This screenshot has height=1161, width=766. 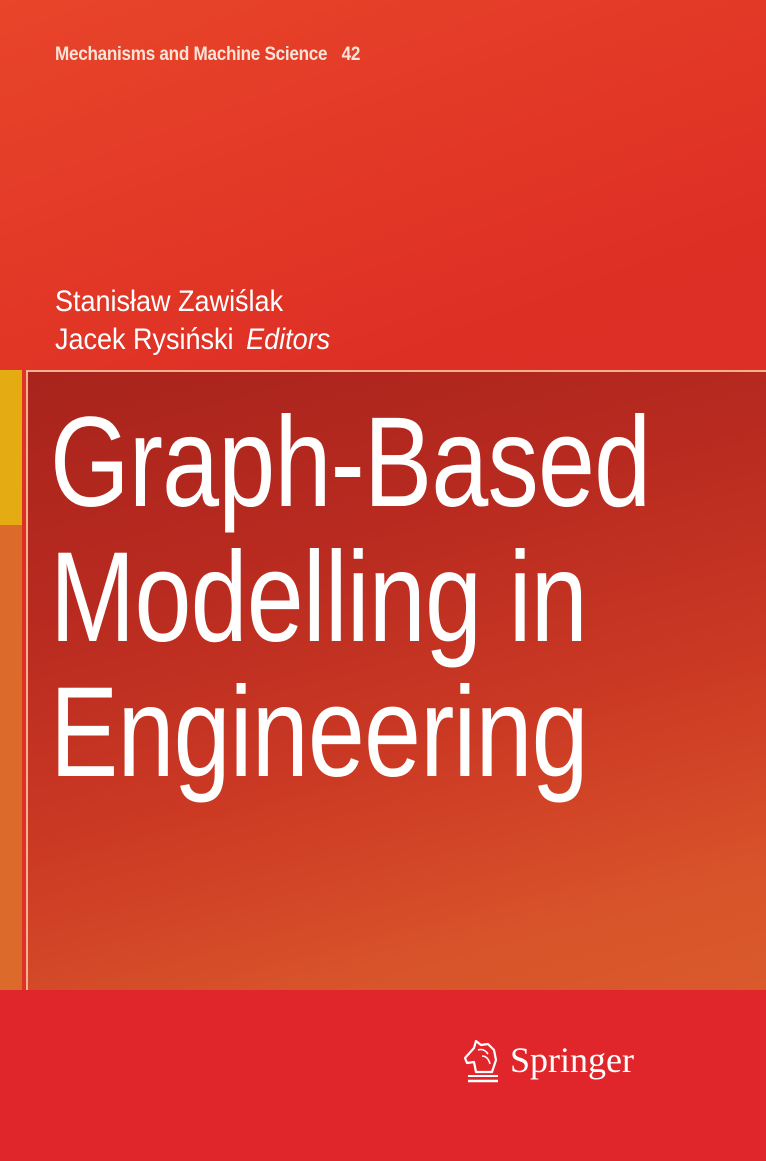 What do you see at coordinates (383, 1075) in the screenshot?
I see `bottom-band` at bounding box center [383, 1075].